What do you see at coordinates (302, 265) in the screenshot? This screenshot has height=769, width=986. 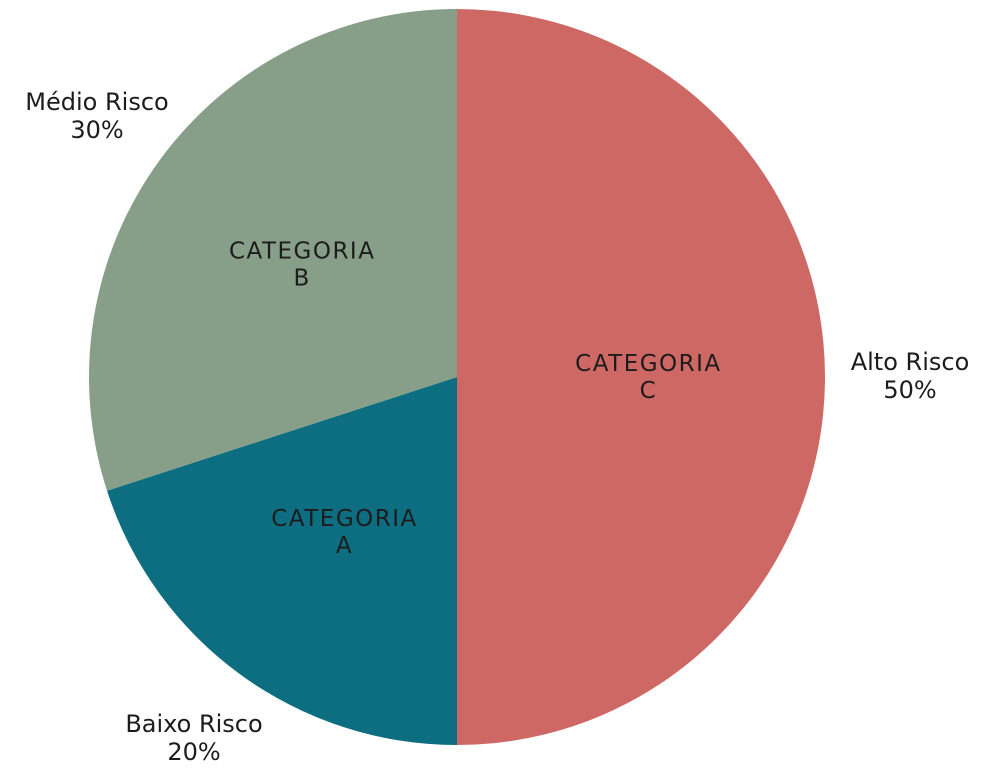 I see `category-label-b: CATEGORIA B` at bounding box center [302, 265].